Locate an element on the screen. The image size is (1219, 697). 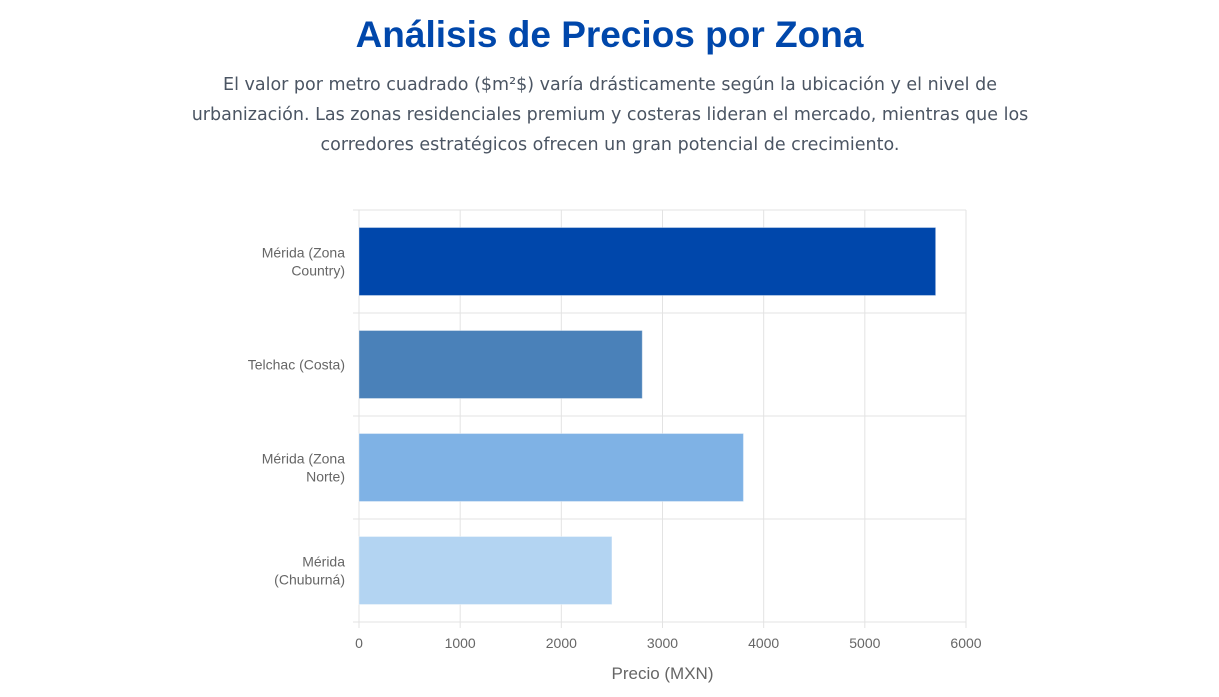
x-tick-label: 5000 is located at coordinates (864, 643).